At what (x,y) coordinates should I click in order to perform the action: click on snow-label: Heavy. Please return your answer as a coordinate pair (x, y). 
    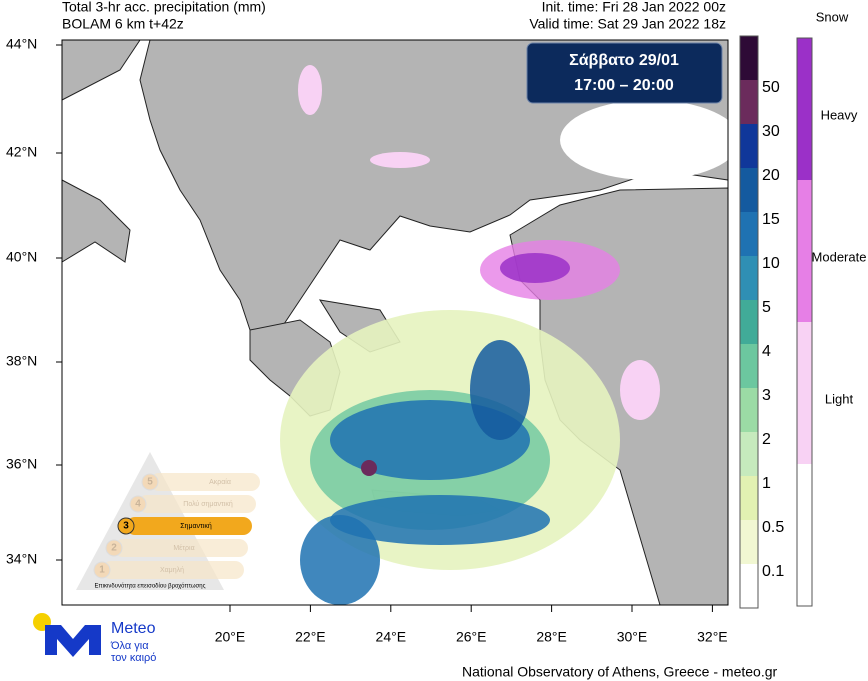
    Looking at the image, I should click on (839, 115).